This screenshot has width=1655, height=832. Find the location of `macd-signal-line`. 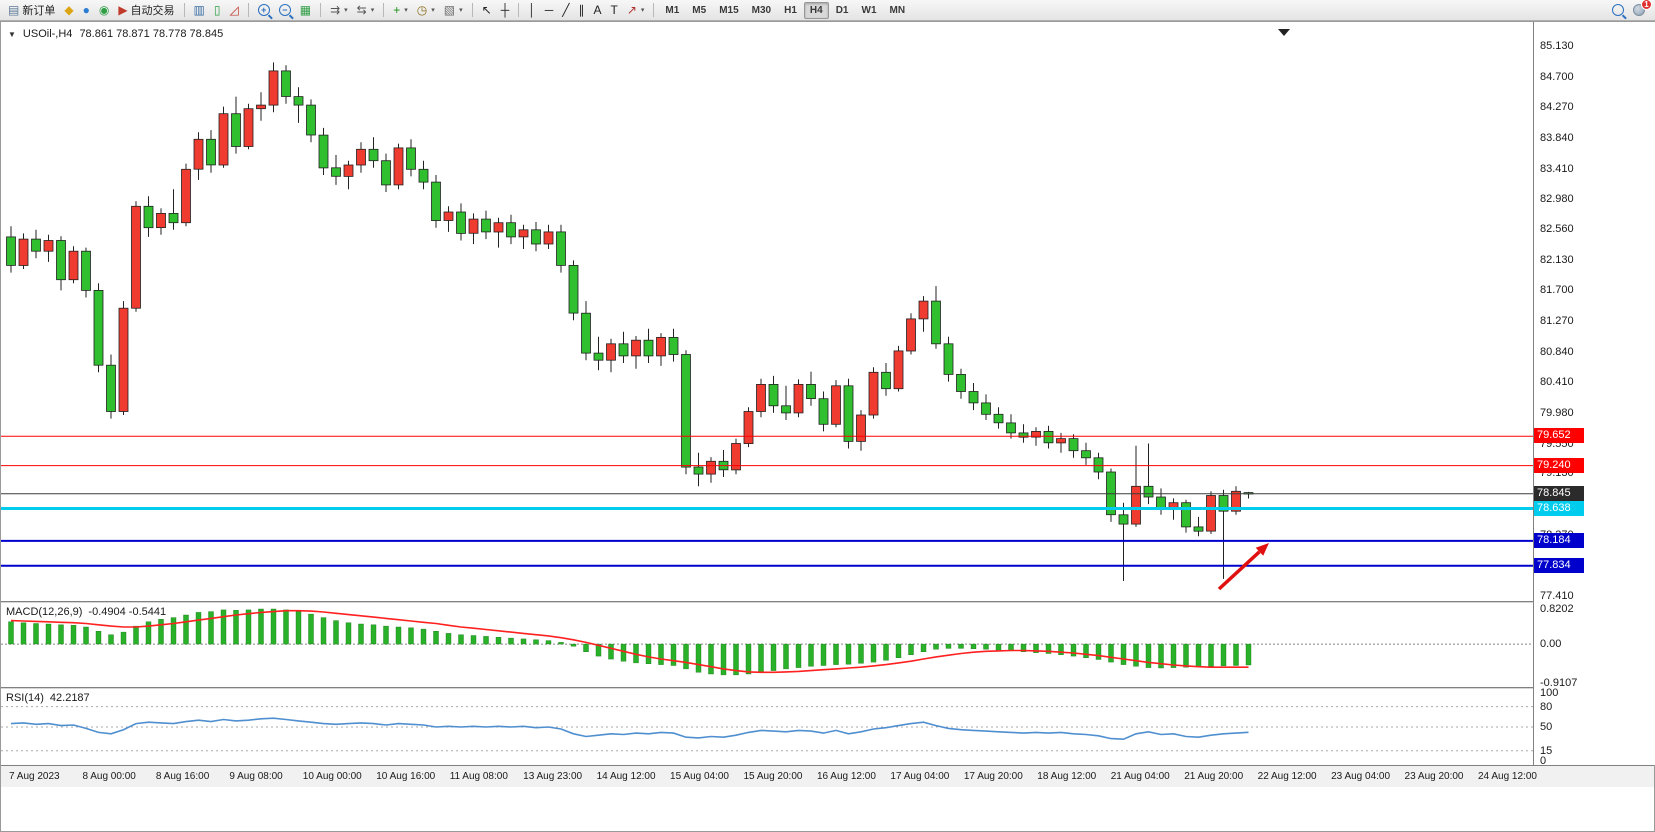

macd-signal-line is located at coordinates (629, 641).